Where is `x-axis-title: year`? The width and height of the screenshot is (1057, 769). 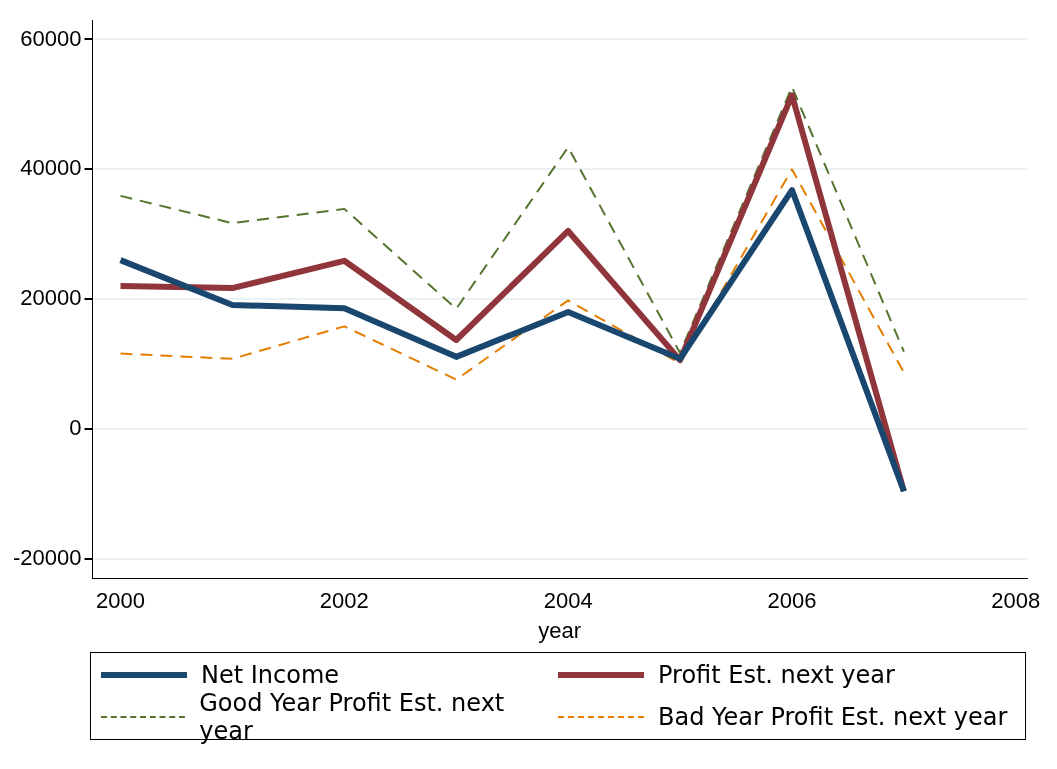
x-axis-title: year is located at coordinates (560, 630).